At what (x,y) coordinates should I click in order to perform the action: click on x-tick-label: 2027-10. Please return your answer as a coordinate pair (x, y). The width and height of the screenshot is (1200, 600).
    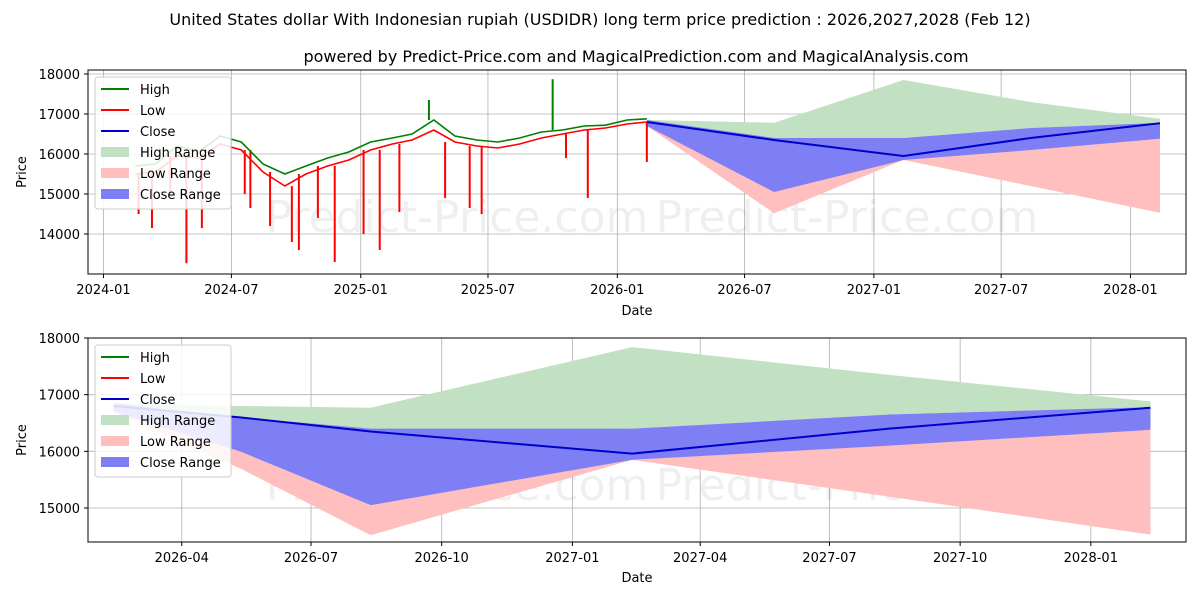
    Looking at the image, I should click on (960, 558).